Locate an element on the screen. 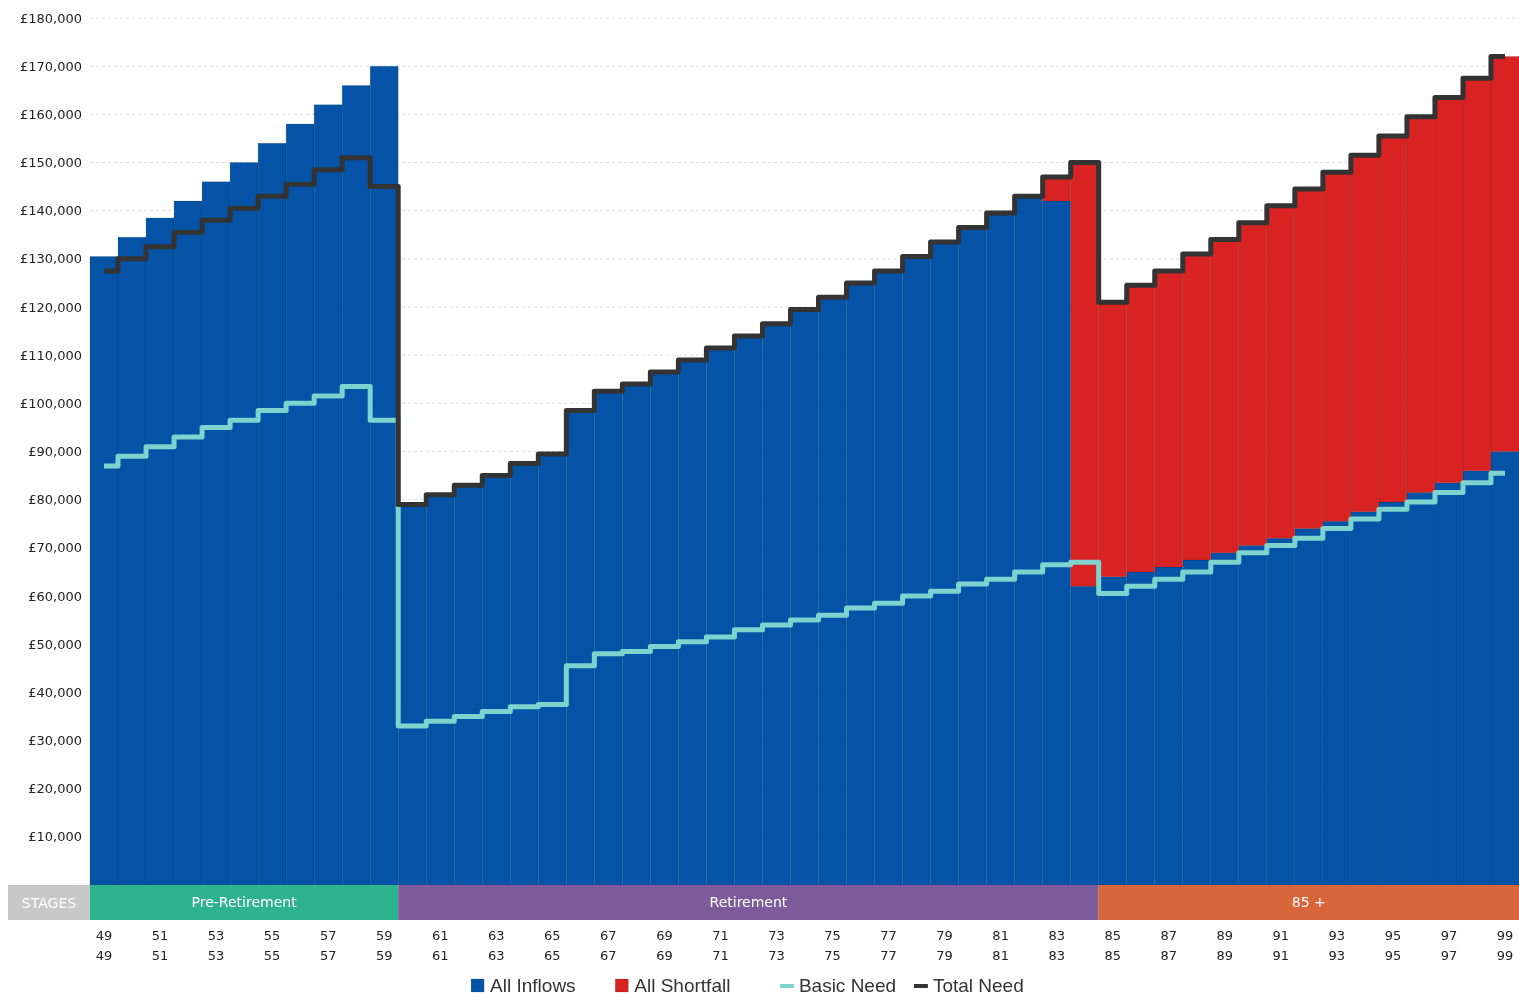  y-tick-label: £80,000 is located at coordinates (55, 500).